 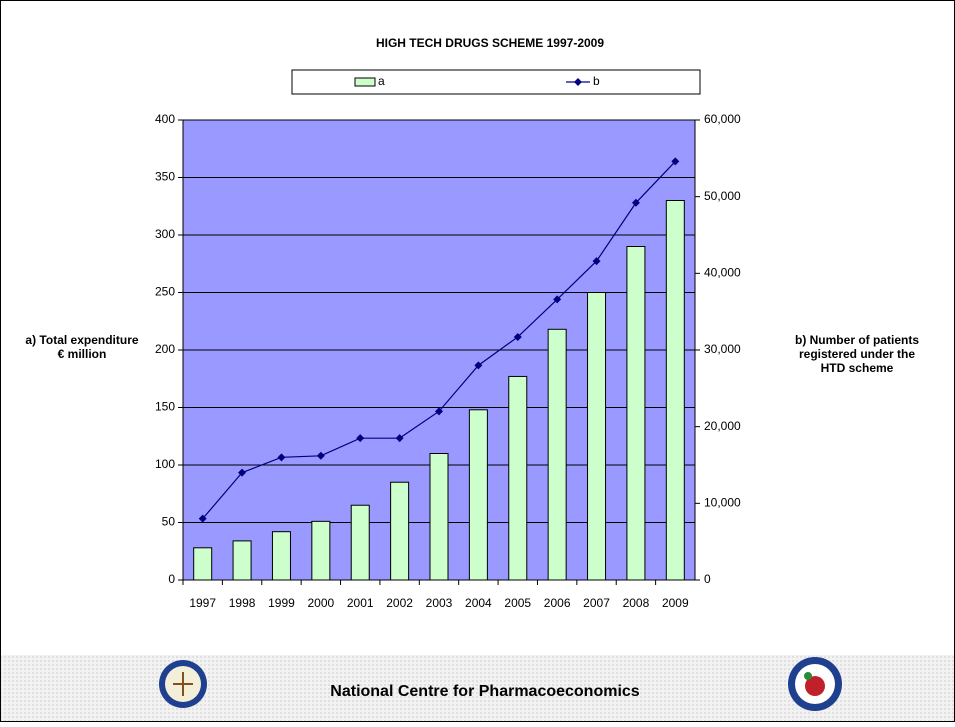 What do you see at coordinates (242, 603) in the screenshot?
I see `x-tick-label: 1998` at bounding box center [242, 603].